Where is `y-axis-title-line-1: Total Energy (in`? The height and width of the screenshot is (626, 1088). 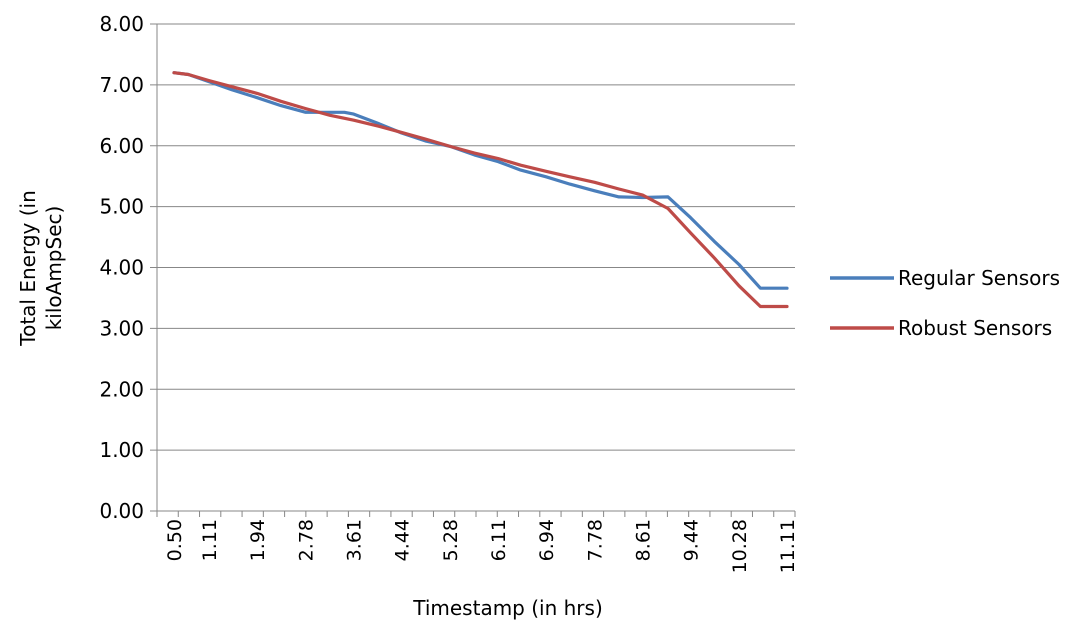 y-axis-title-line-1: Total Energy (in is located at coordinates (28, 268).